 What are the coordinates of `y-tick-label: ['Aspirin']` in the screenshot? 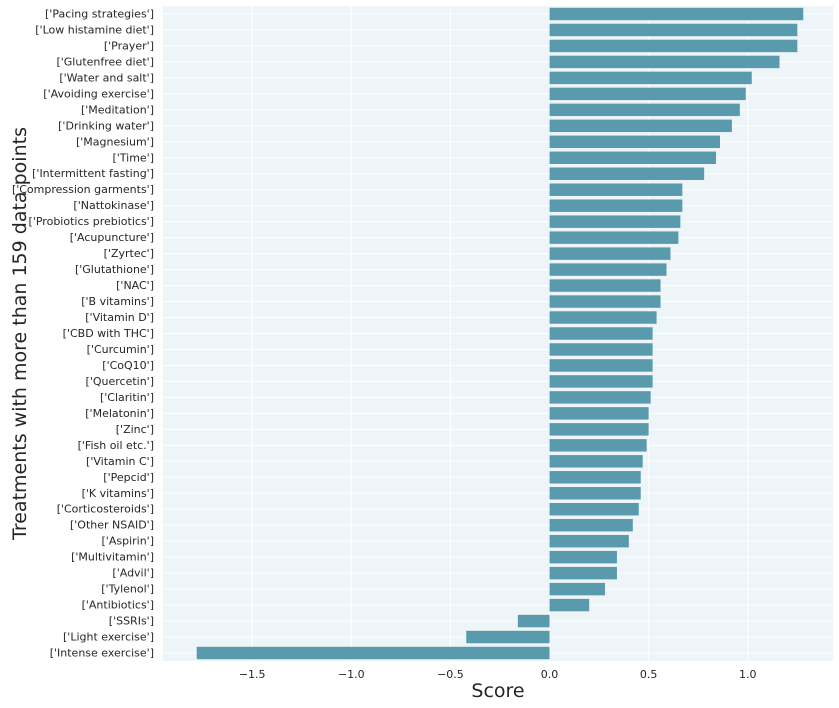 It's located at (128, 541).